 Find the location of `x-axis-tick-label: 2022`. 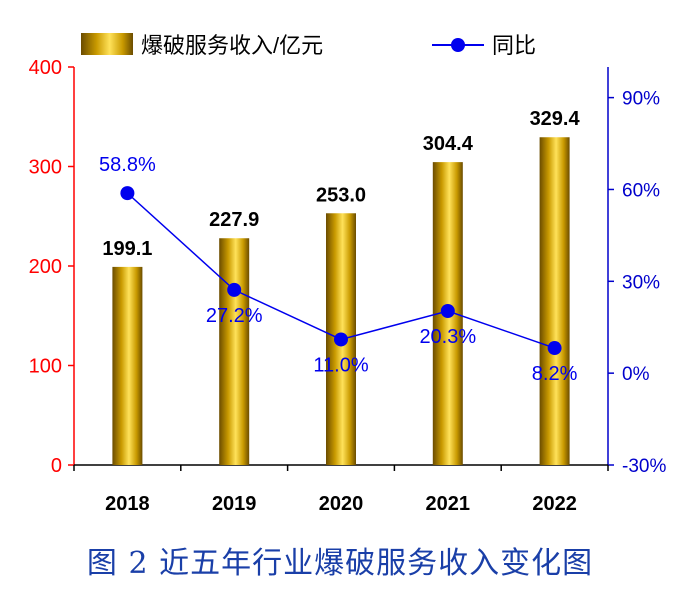

x-axis-tick-label: 2022 is located at coordinates (554, 504).